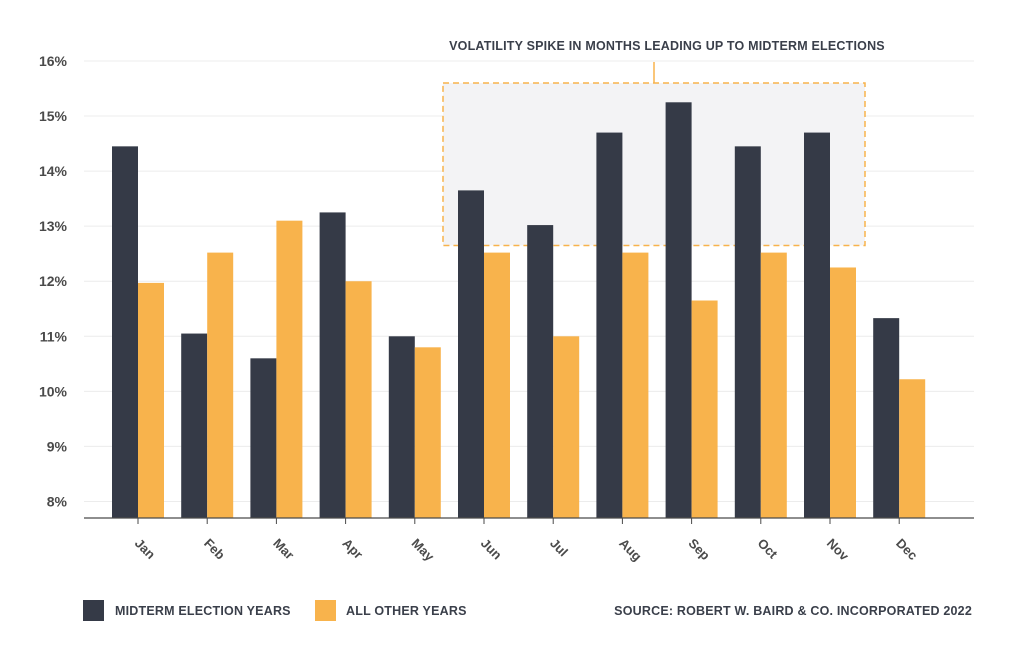 The width and height of the screenshot is (1024, 656). What do you see at coordinates (497, 385) in the screenshot?
I see `bar-other-jun` at bounding box center [497, 385].